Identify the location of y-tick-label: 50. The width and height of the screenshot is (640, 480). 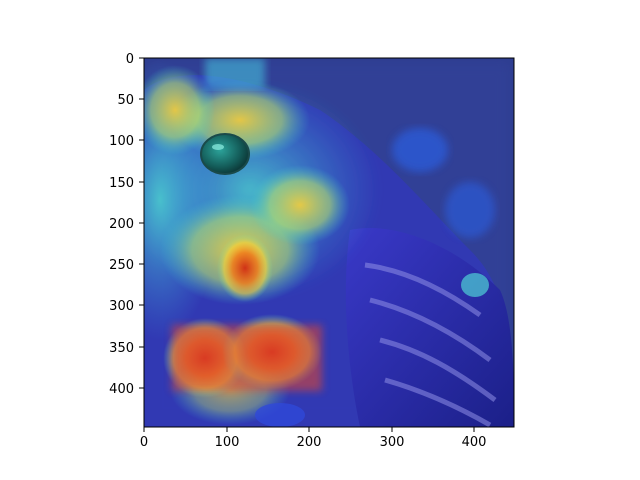
(125, 100).